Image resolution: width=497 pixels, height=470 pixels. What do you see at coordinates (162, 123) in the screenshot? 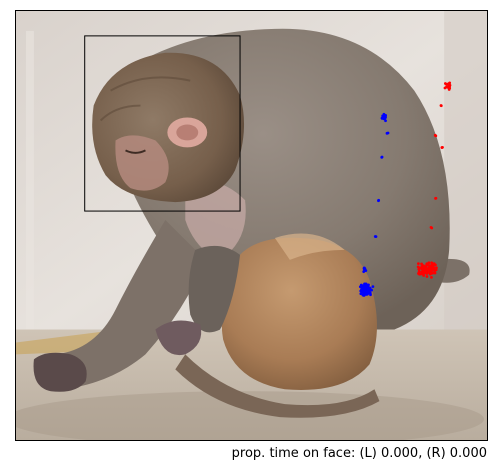
I see `face-region-box` at bounding box center [162, 123].